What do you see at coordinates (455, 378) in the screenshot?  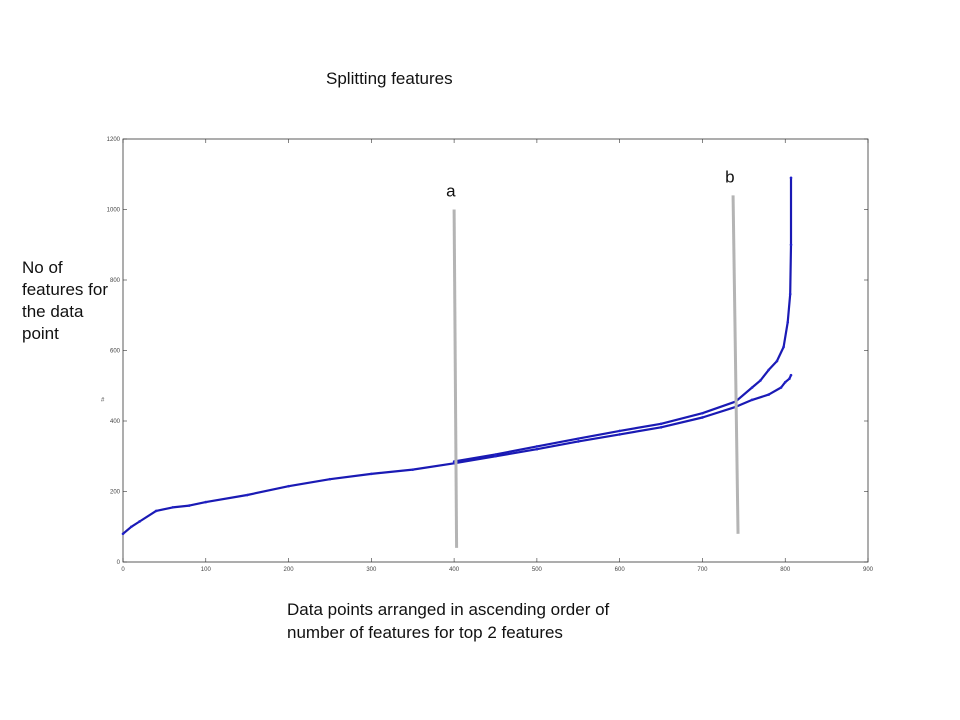 I see `marker-line-a` at bounding box center [455, 378].